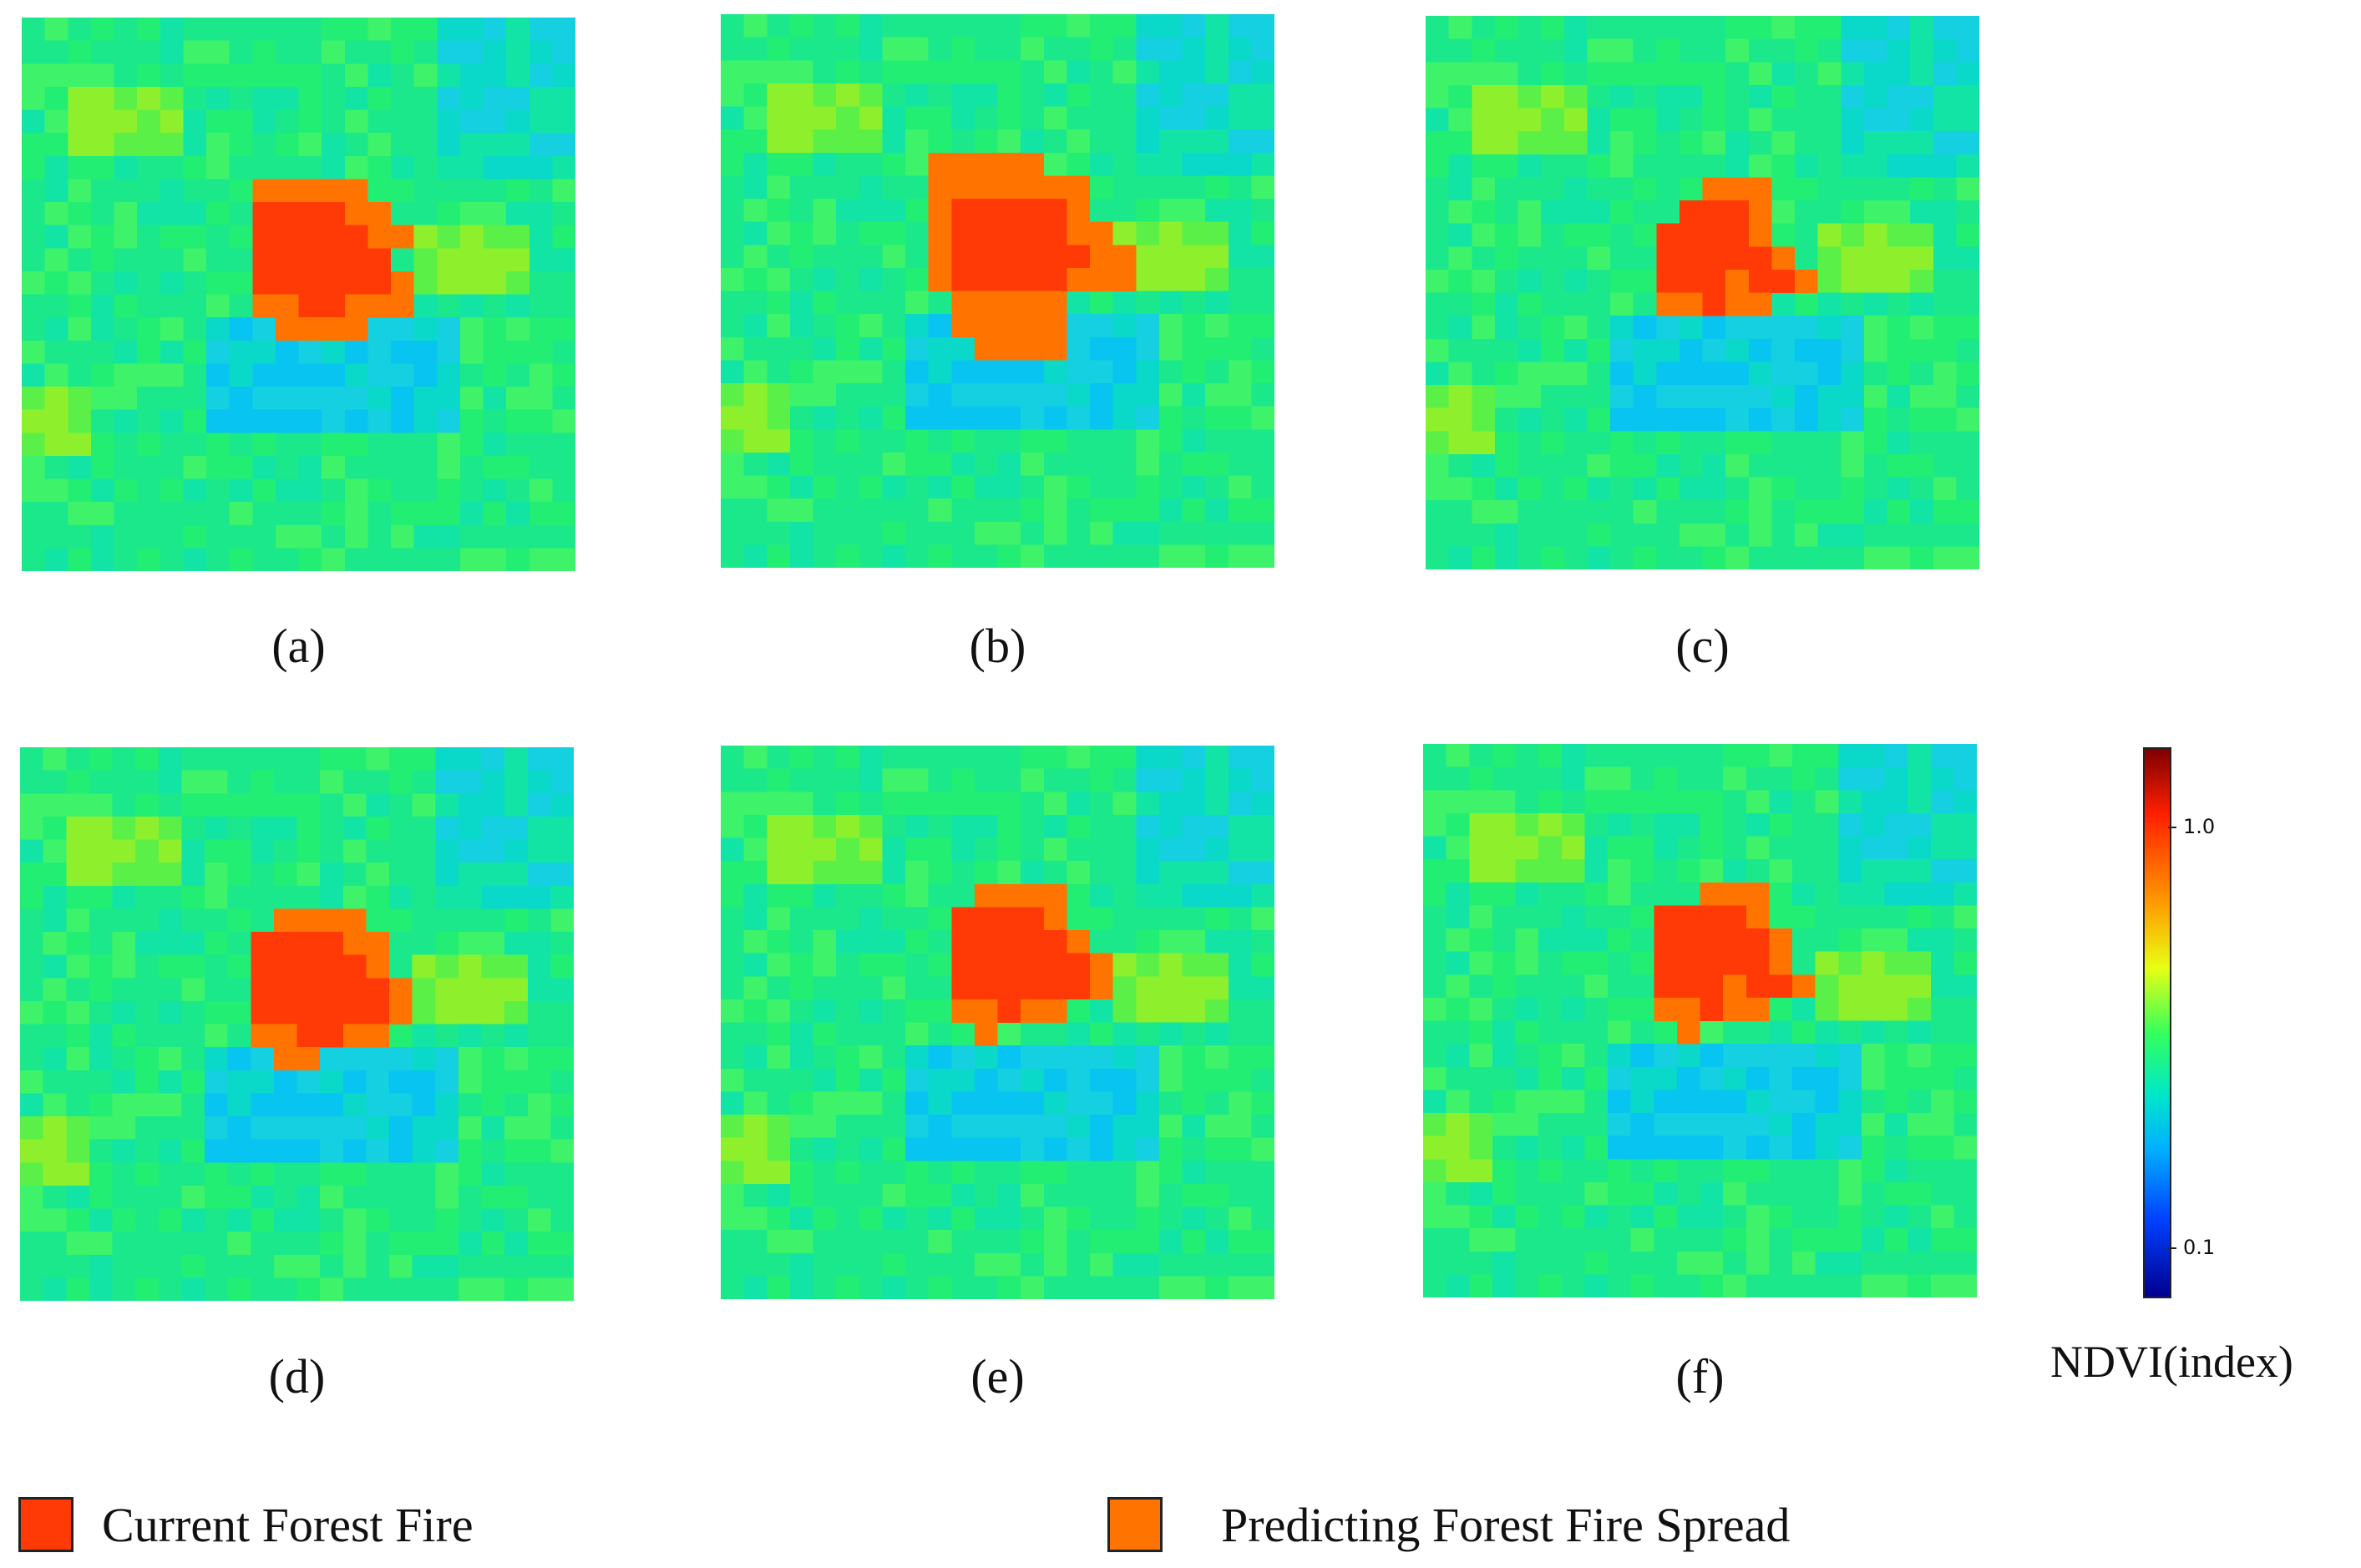 The width and height of the screenshot is (2361, 1568). Describe the element at coordinates (997, 646) in the screenshot. I see `panel-b-caption: (b)` at that location.